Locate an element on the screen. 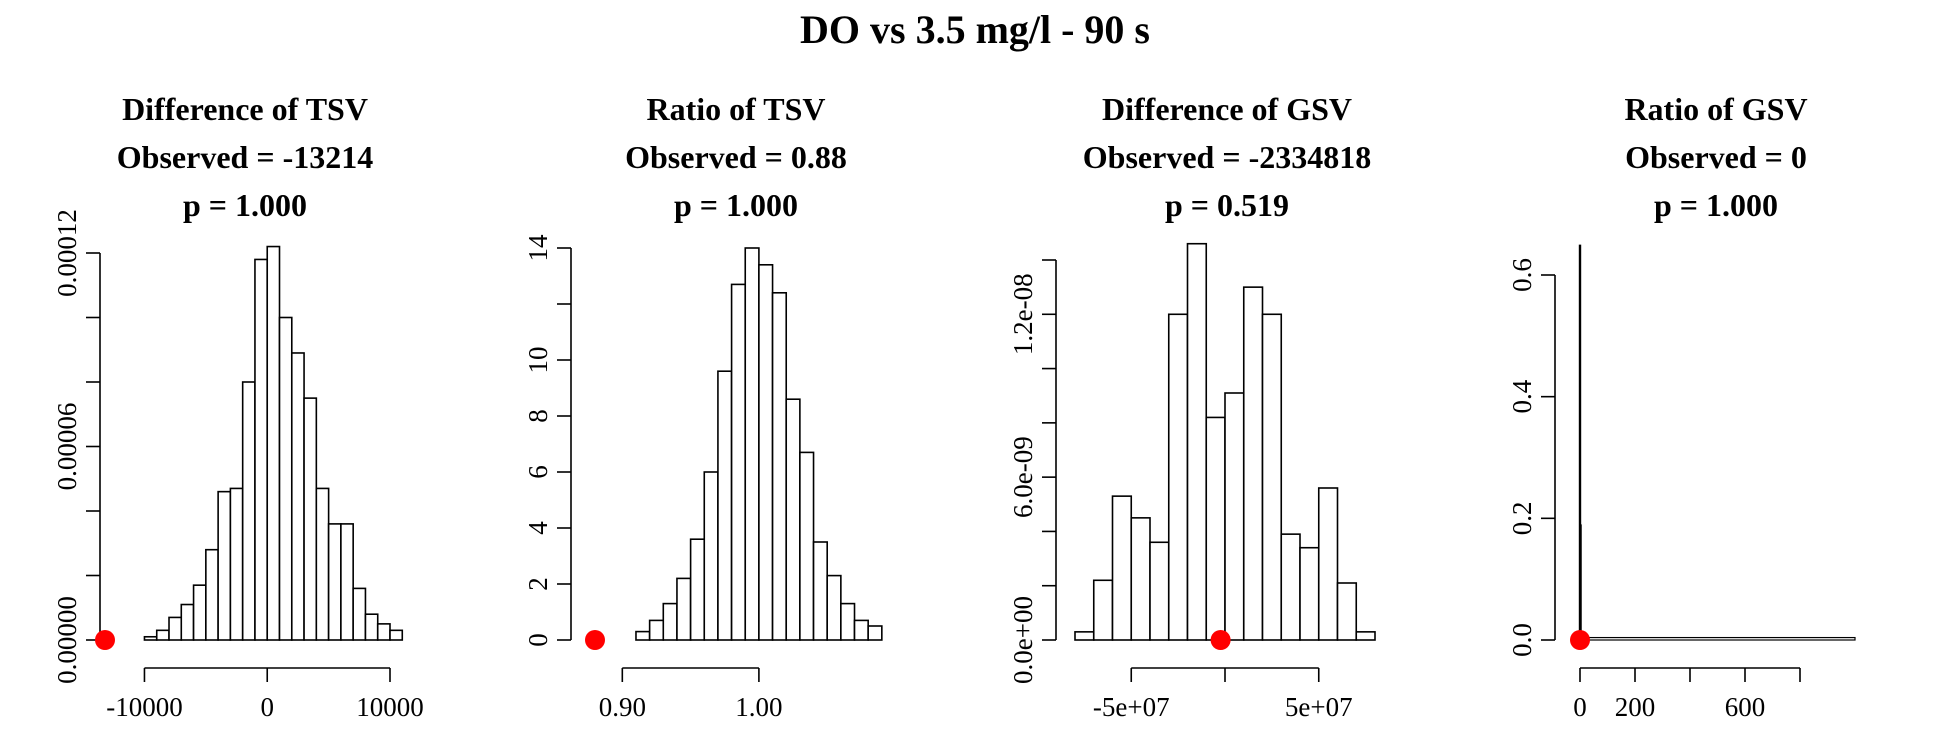 The image size is (1950, 750). histogram-plot: 0 200 600 0.0 0.2 0.4 0.6 is located at coordinates (1681, 483).